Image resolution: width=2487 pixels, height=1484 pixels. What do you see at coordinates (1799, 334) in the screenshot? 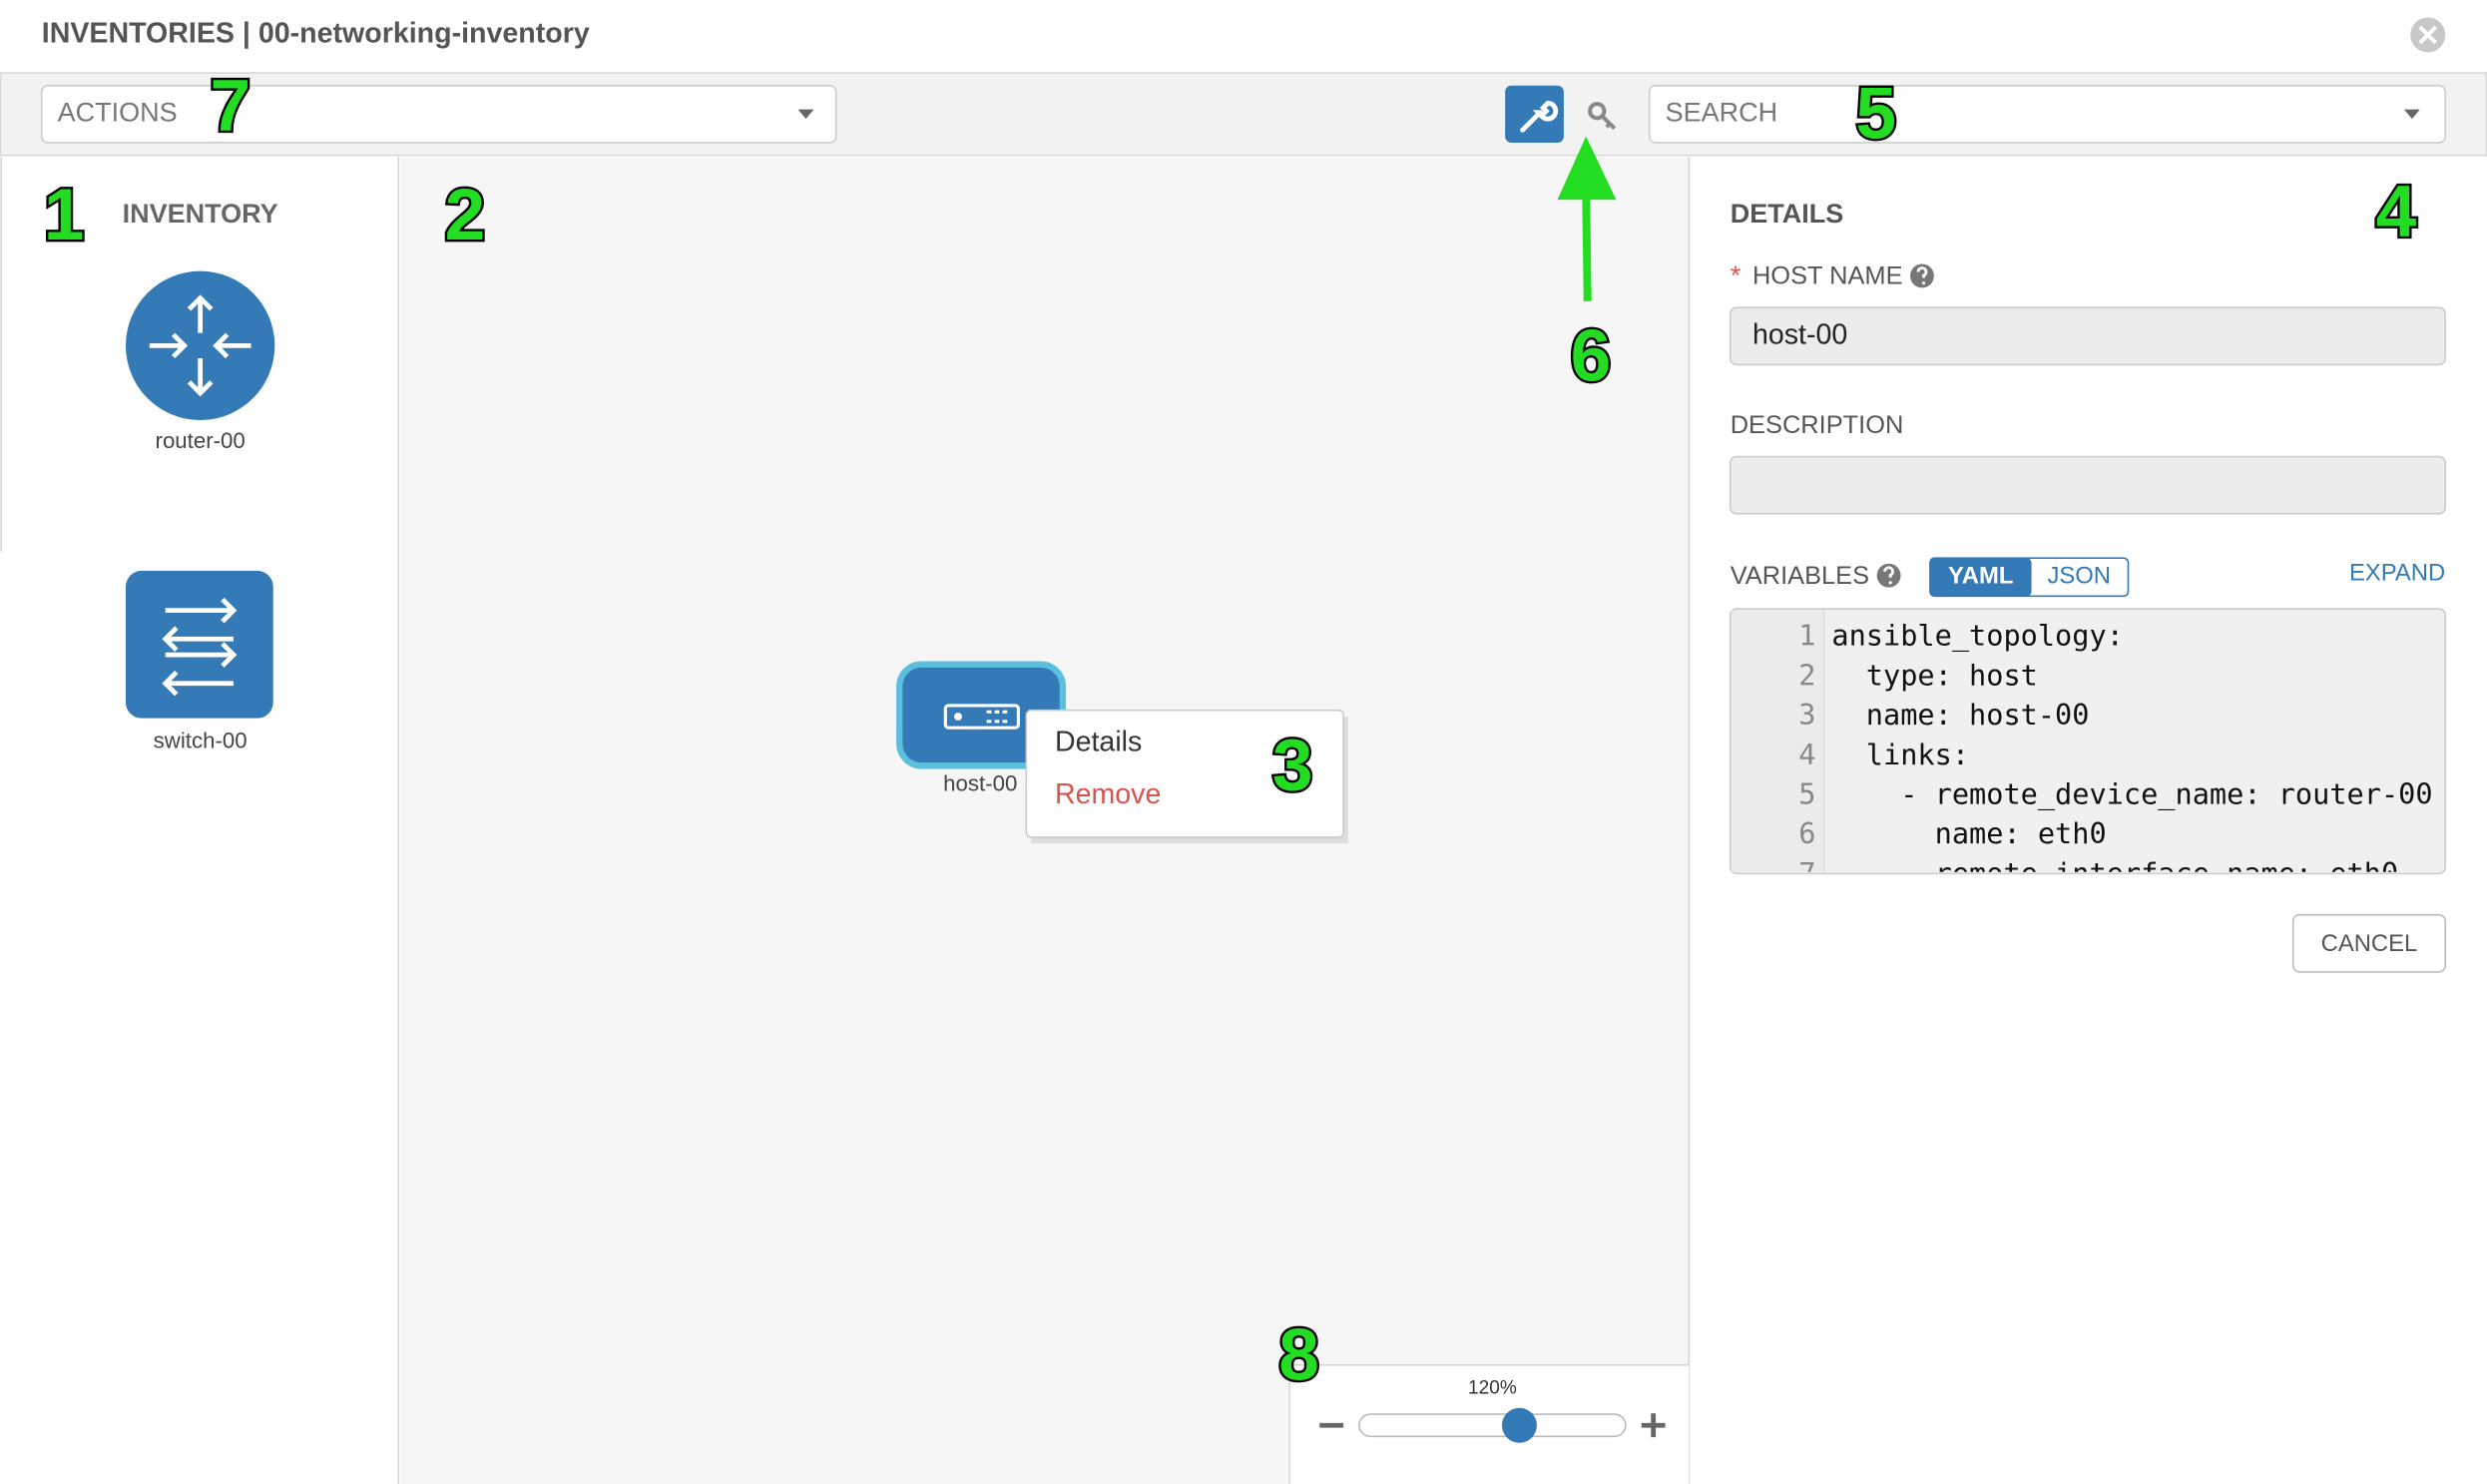
I see `host-name-value: host-00` at bounding box center [1799, 334].